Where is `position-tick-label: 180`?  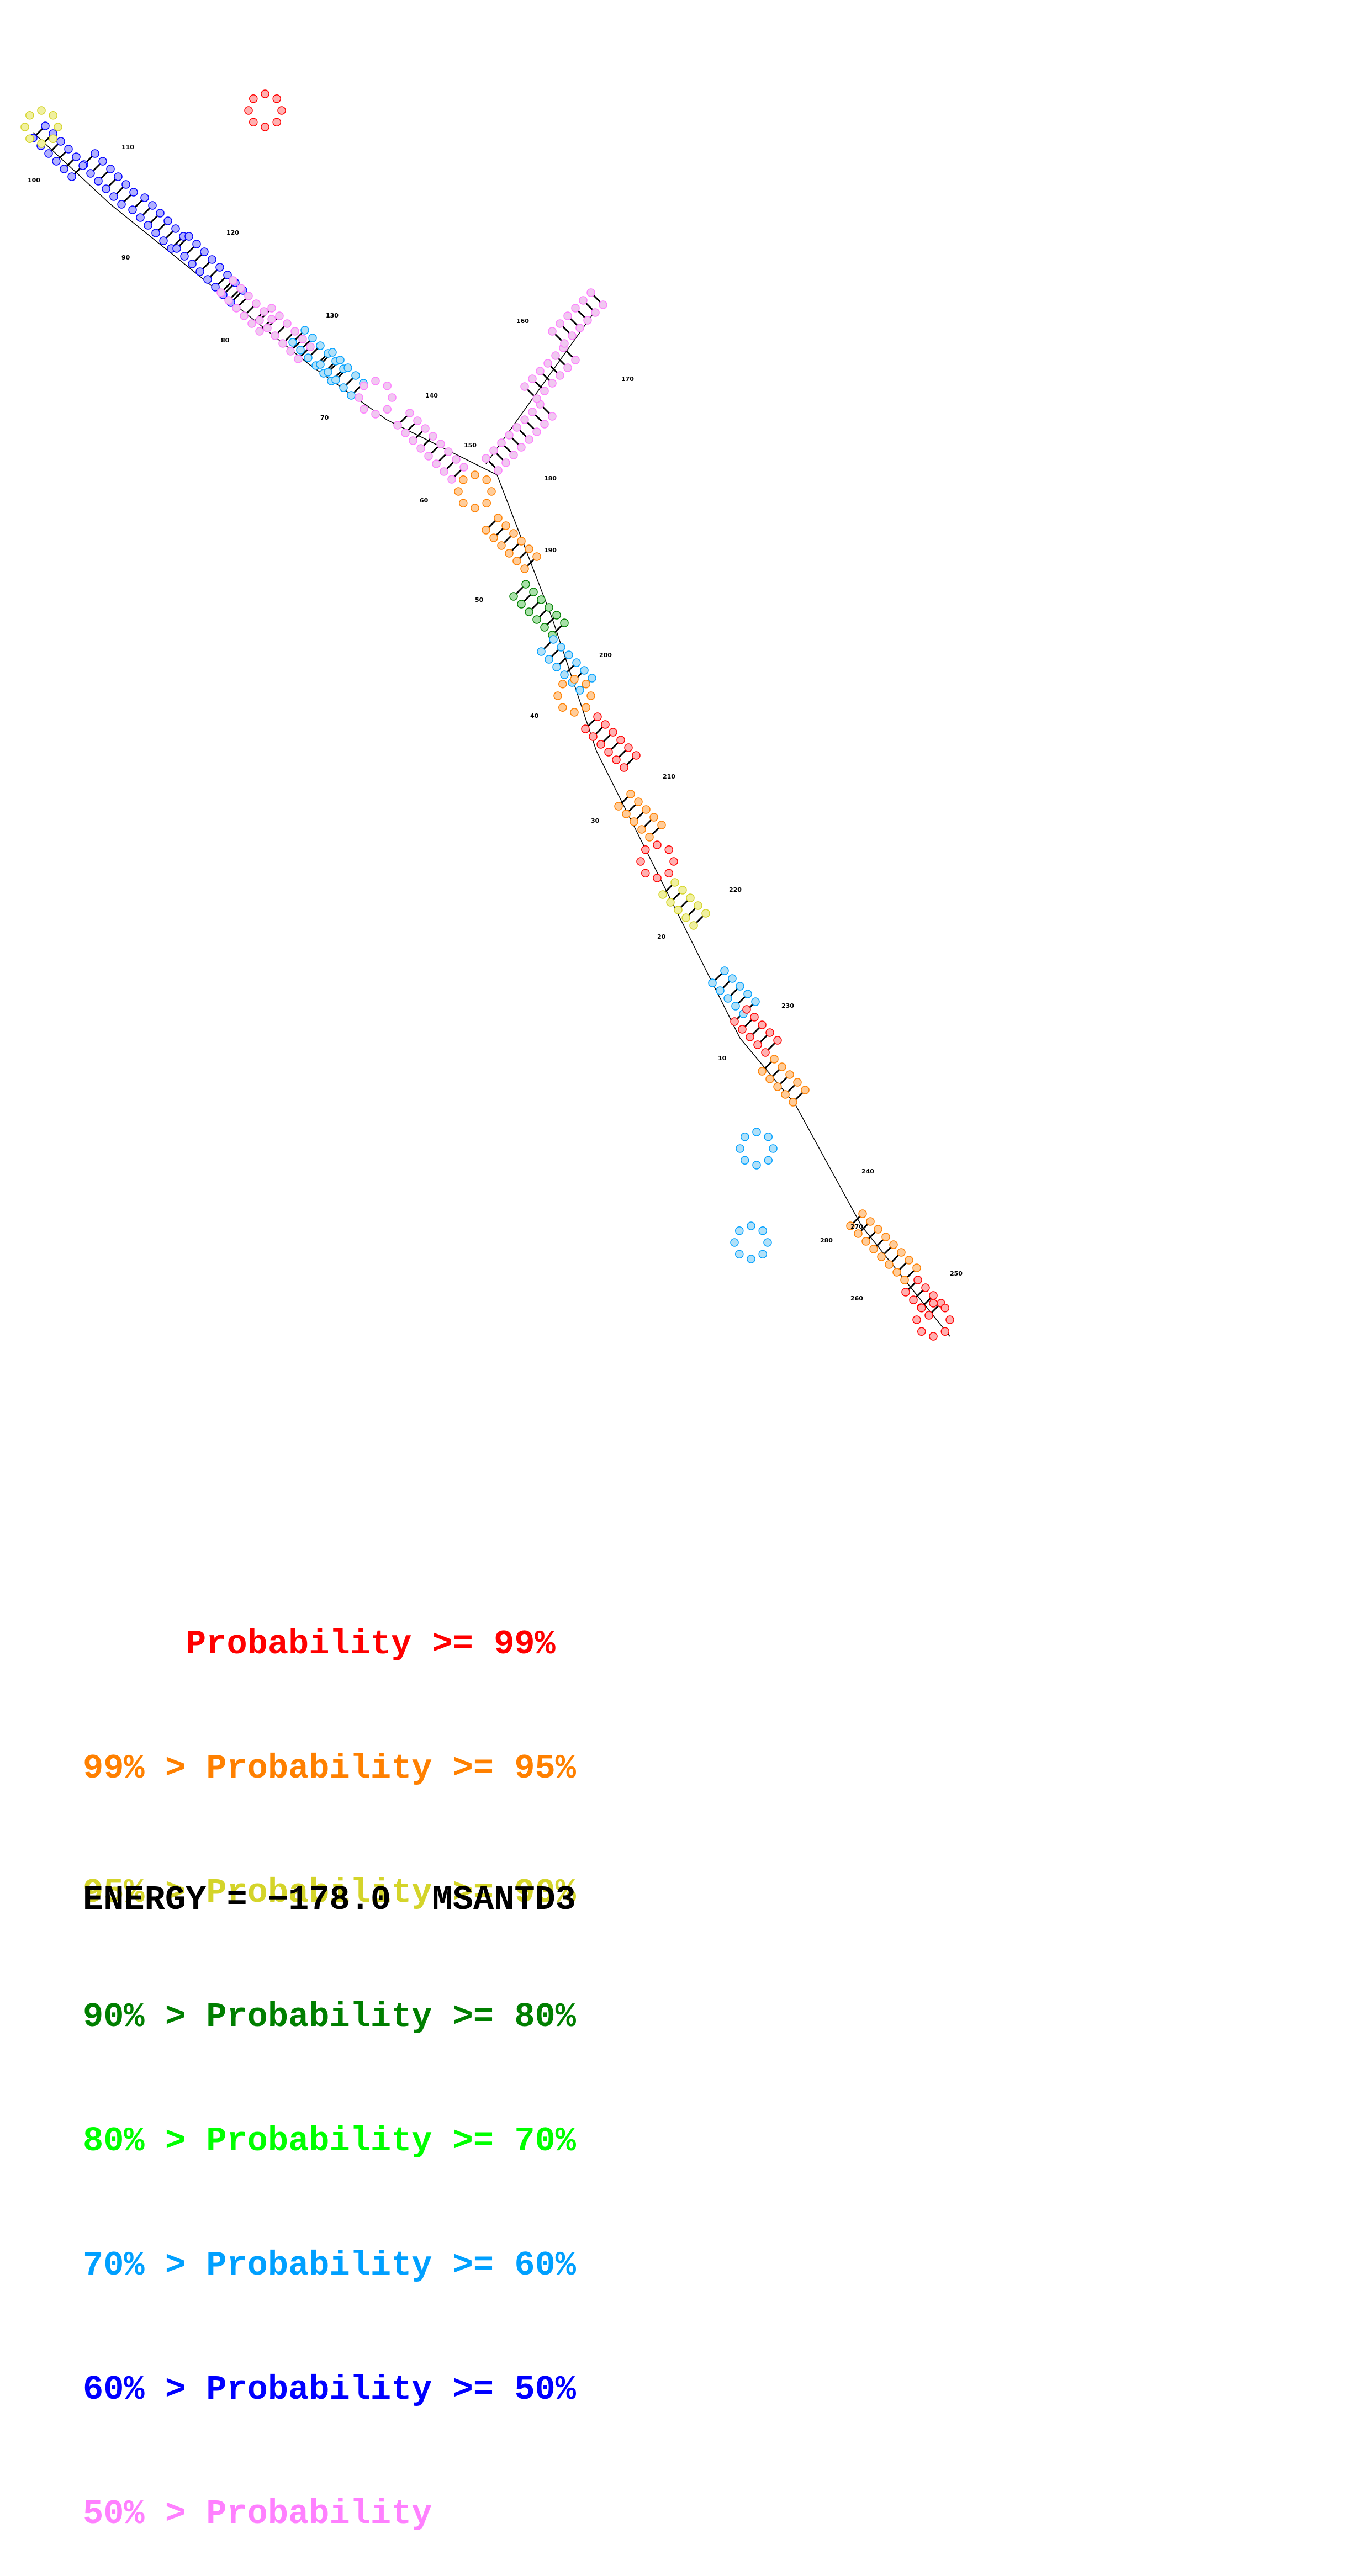 position-tick-label: 180 is located at coordinates (550, 478).